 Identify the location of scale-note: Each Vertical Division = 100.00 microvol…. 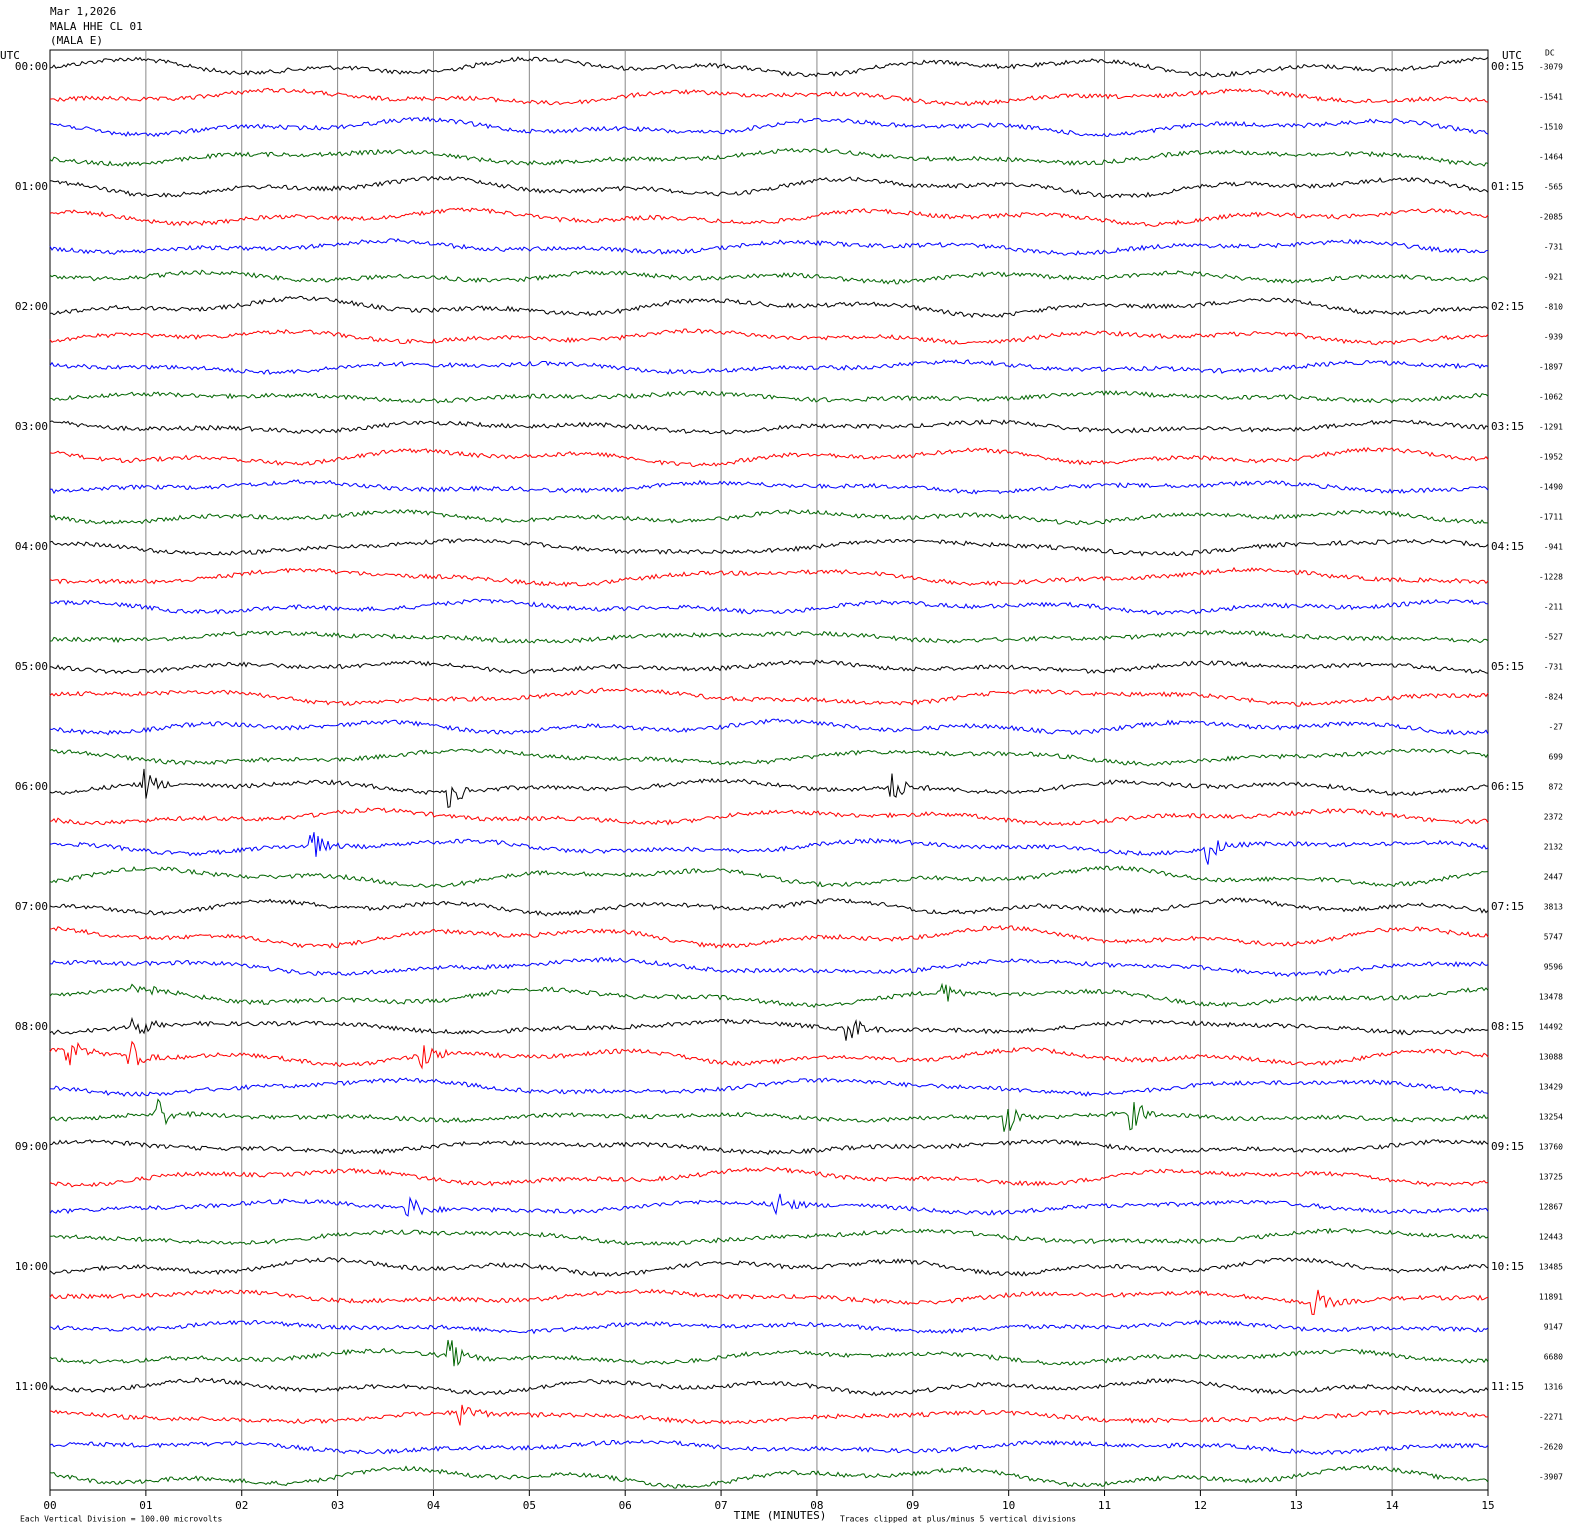
(121, 1519).